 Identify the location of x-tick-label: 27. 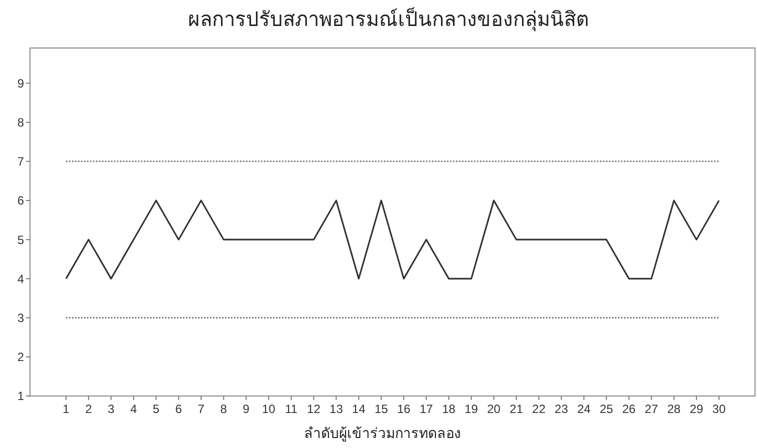
(651, 409).